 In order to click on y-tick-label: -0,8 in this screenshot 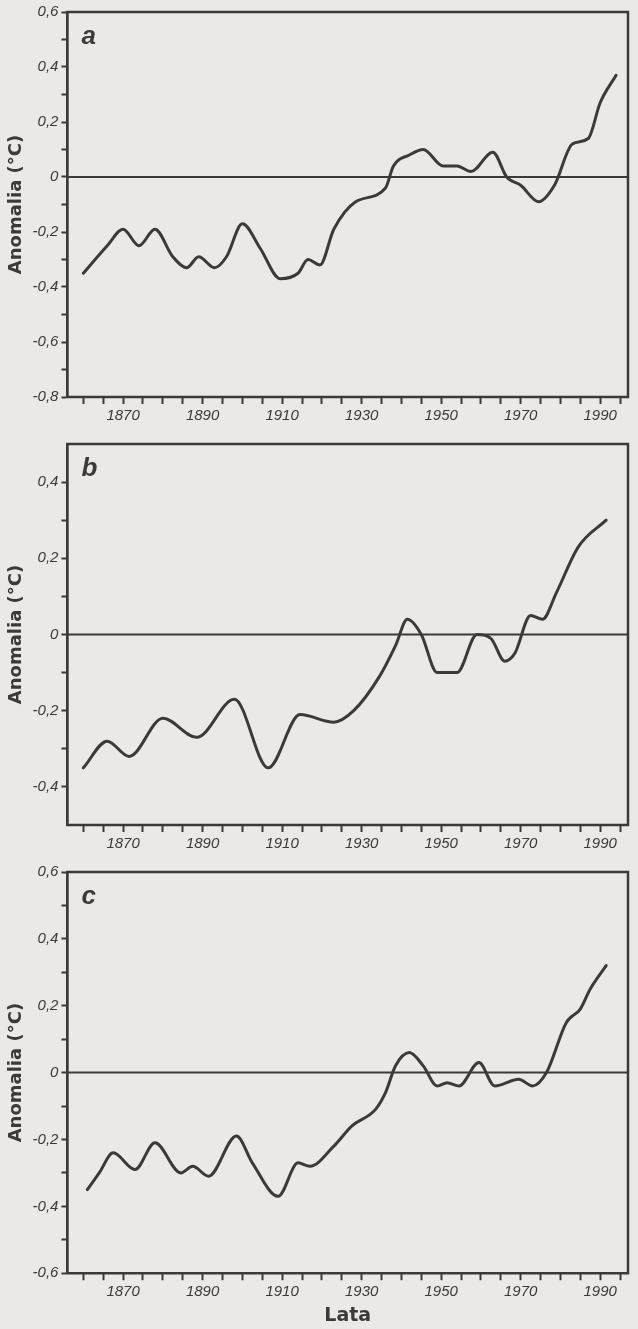, I will do `click(46, 396)`.